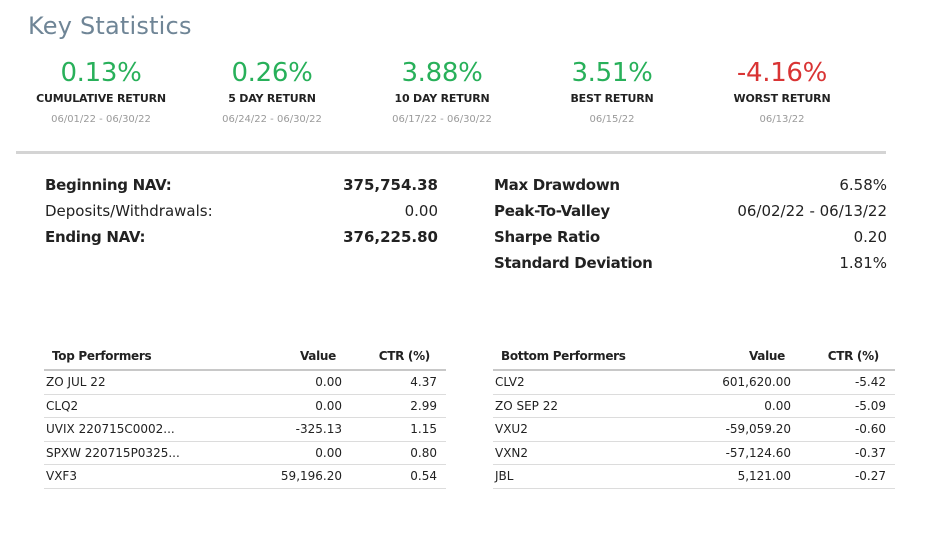  What do you see at coordinates (782, 98) in the screenshot?
I see `stat-label: WORST RETURN` at bounding box center [782, 98].